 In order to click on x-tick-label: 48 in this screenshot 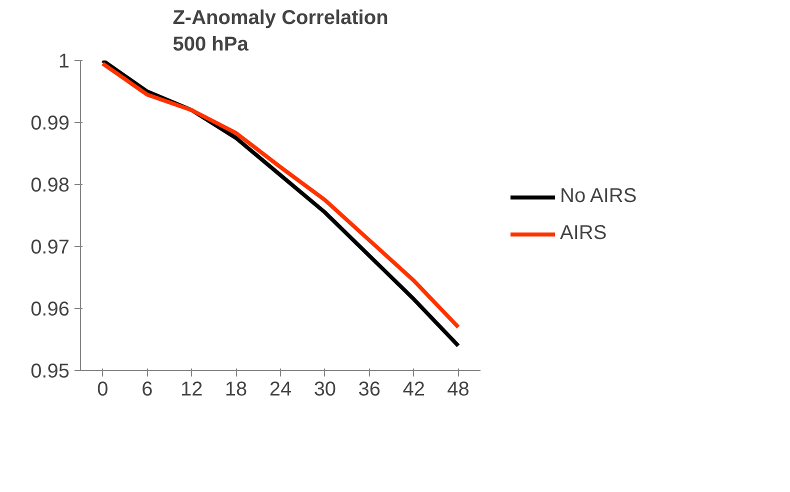, I will do `click(458, 389)`.